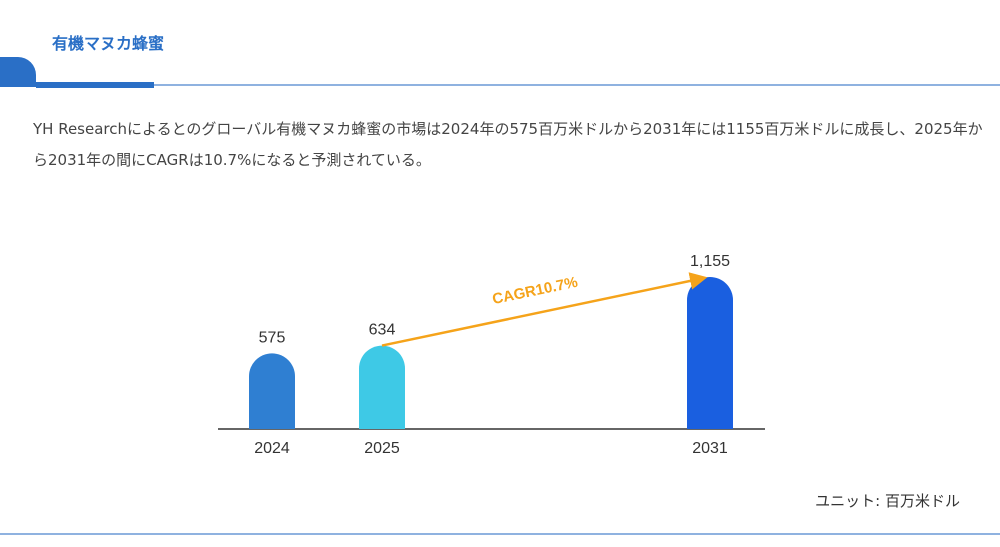 The height and width of the screenshot is (547, 1000). What do you see at coordinates (577, 85) in the screenshot?
I see `header-divider` at bounding box center [577, 85].